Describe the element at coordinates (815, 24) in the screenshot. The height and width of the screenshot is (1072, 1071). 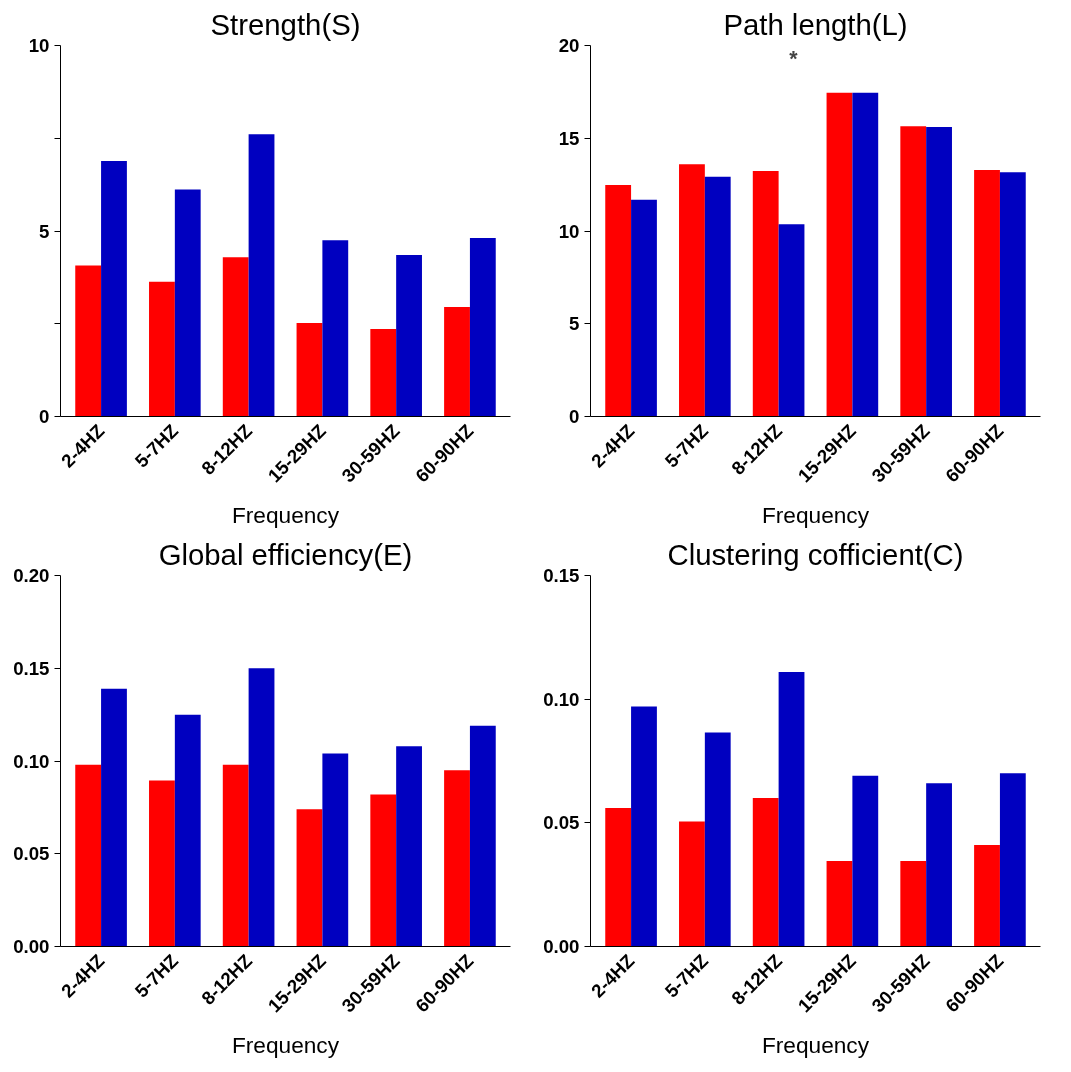
I see `chart-title: Path length(L)` at that location.